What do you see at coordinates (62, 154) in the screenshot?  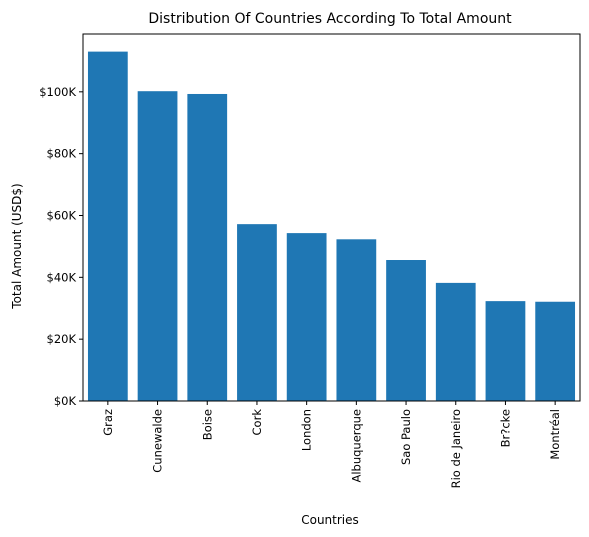 I see `y-tick-label-4: $80K` at bounding box center [62, 154].